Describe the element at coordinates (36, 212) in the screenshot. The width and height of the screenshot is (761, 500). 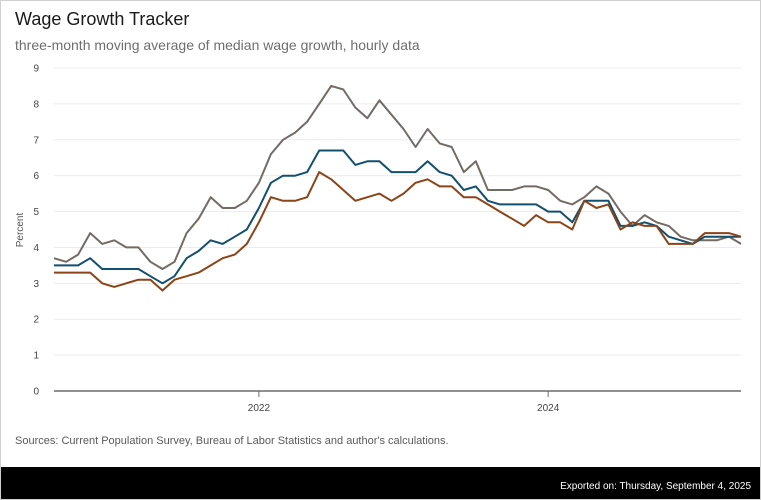
I see `y-tick-label: 5` at that location.